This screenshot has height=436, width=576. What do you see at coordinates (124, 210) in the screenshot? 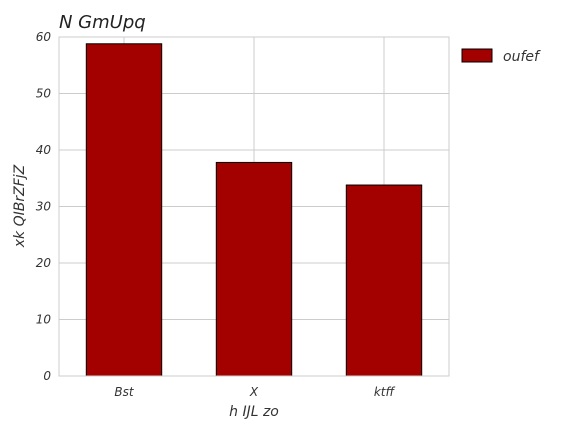
I see `bar-oufef-Bst` at bounding box center [124, 210].